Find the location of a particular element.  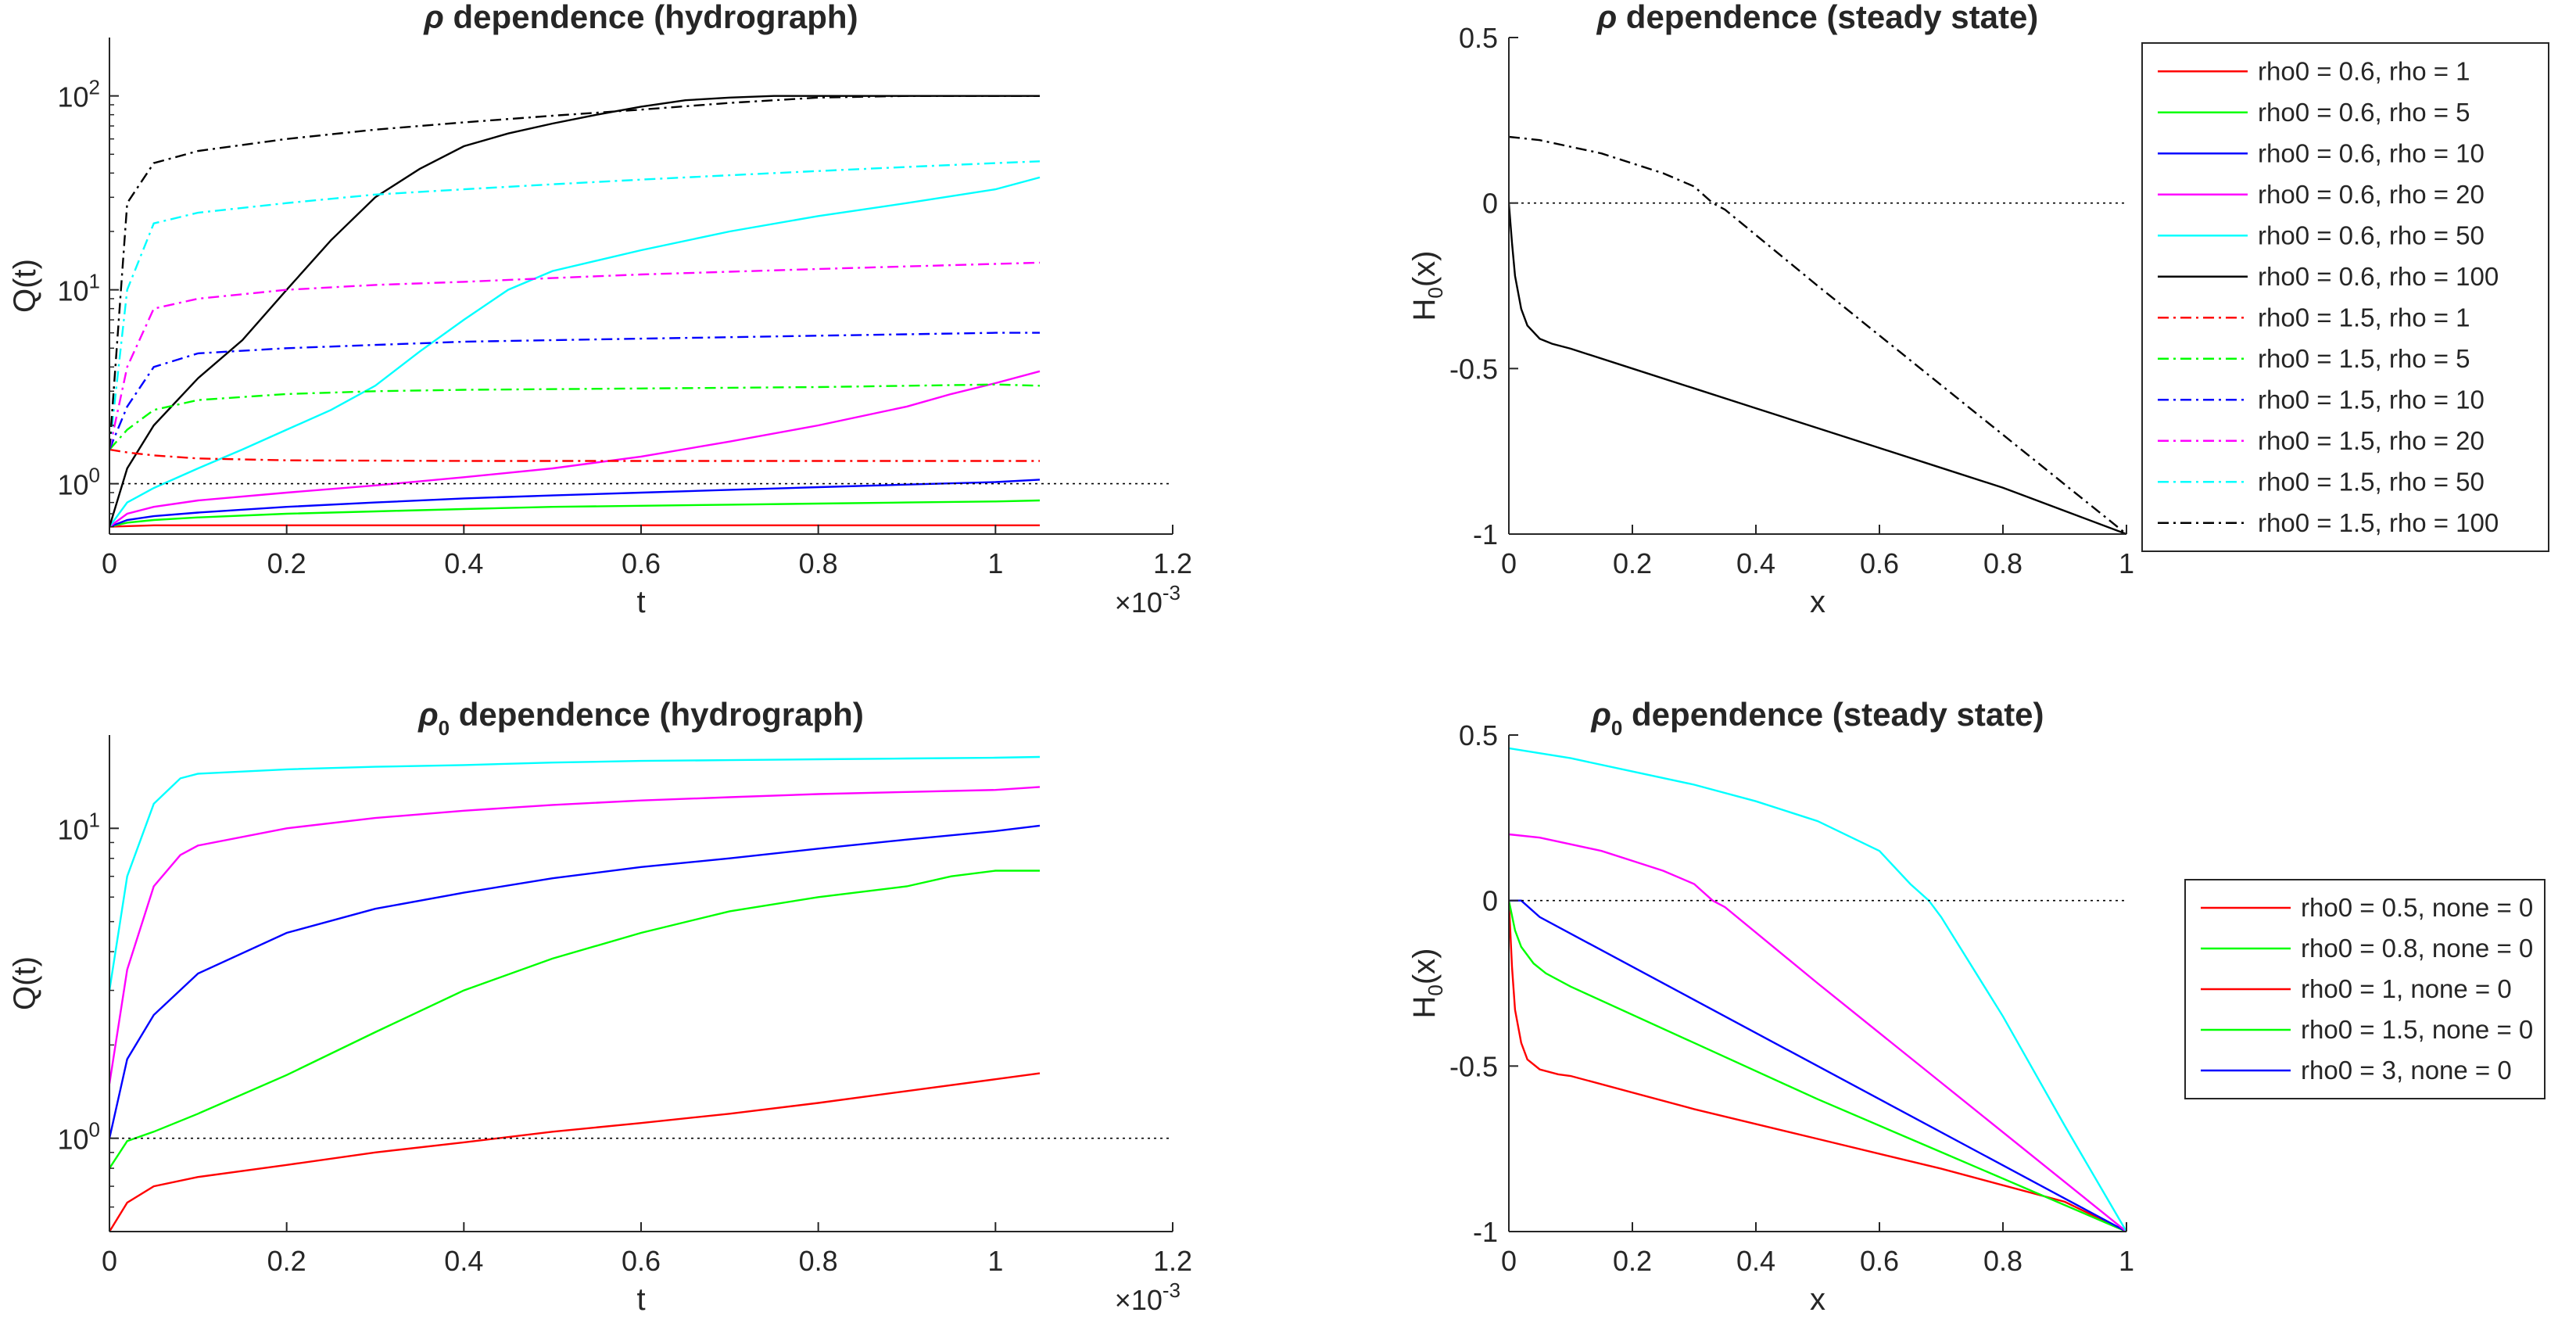

legend-box is located at coordinates (2345, 297).